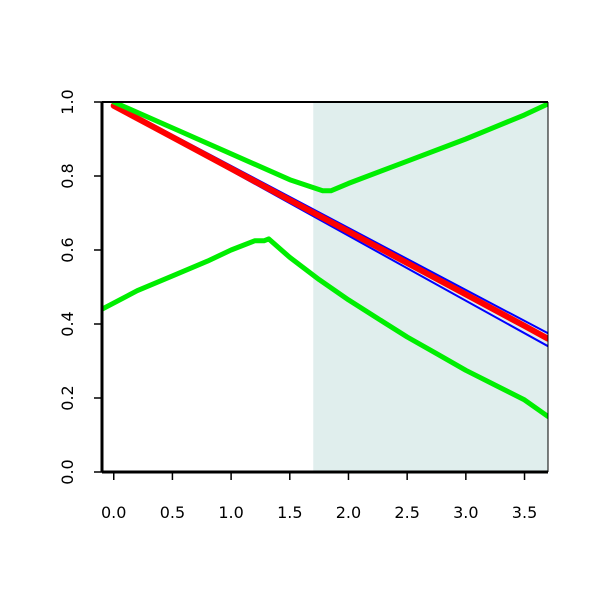 Image resolution: width=600 pixels, height=605 pixels. What do you see at coordinates (524, 512) in the screenshot?
I see `x-tick-label: 3.5` at bounding box center [524, 512].